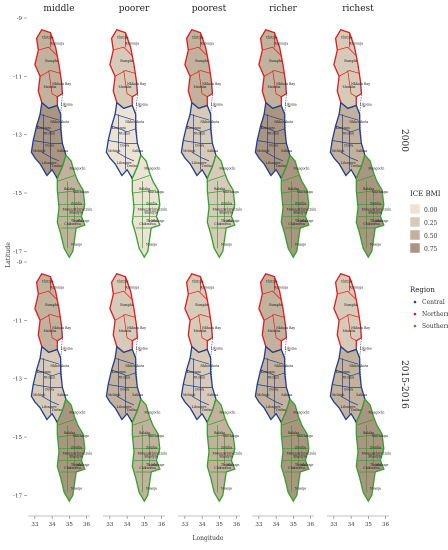  I want to click on district-label: Balaka, so click(69, 433).